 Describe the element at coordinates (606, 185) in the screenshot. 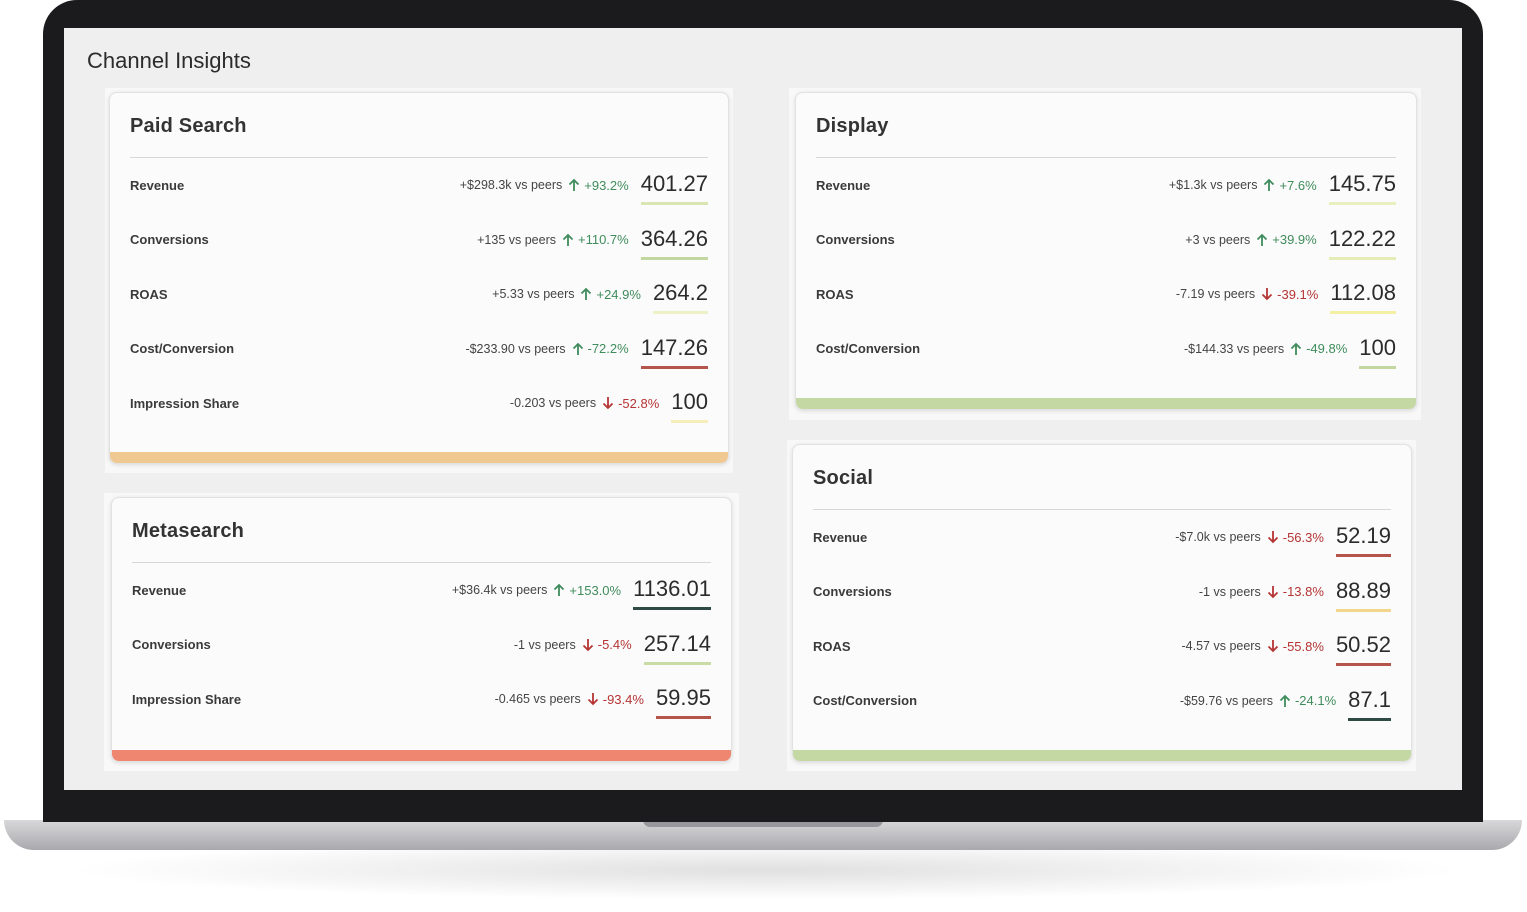

I see `percent-change: +93.2%` at that location.